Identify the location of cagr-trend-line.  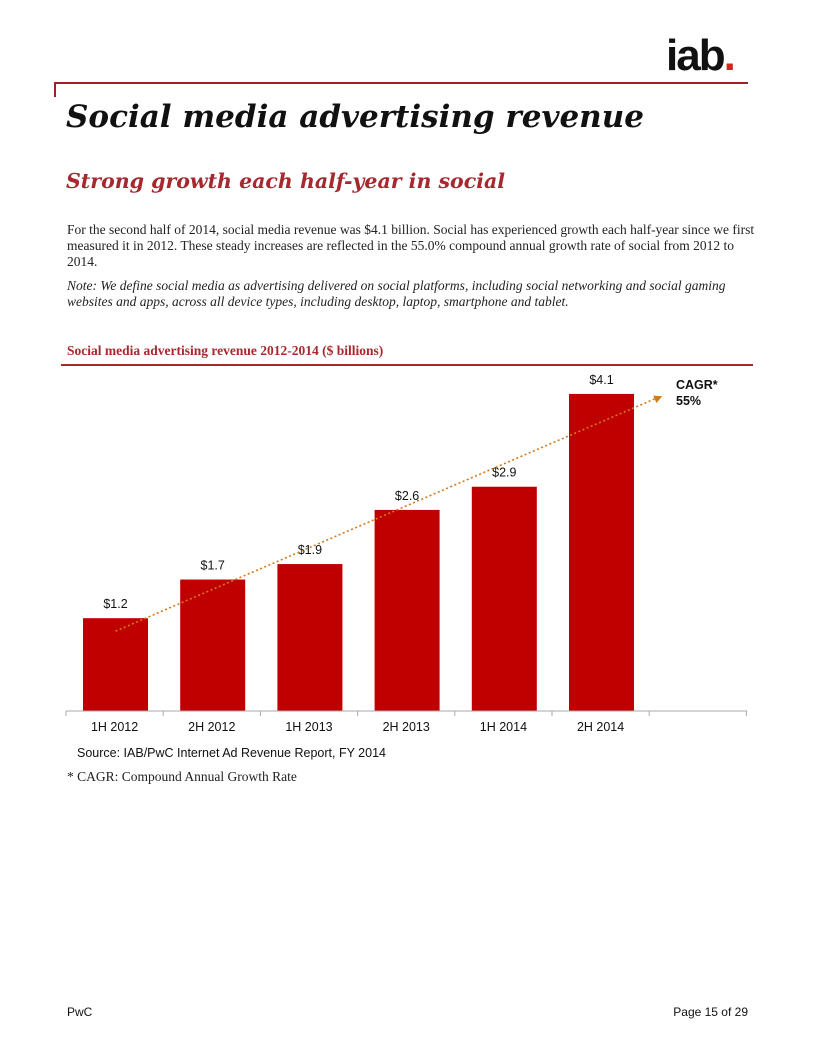
(386, 514).